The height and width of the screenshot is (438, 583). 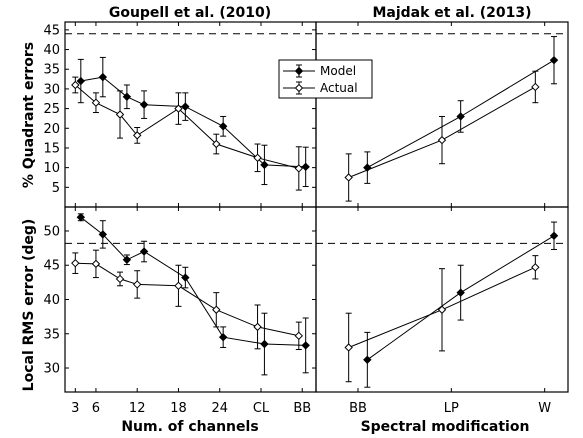 I want to click on series-line-model, so click(x=193, y=281).